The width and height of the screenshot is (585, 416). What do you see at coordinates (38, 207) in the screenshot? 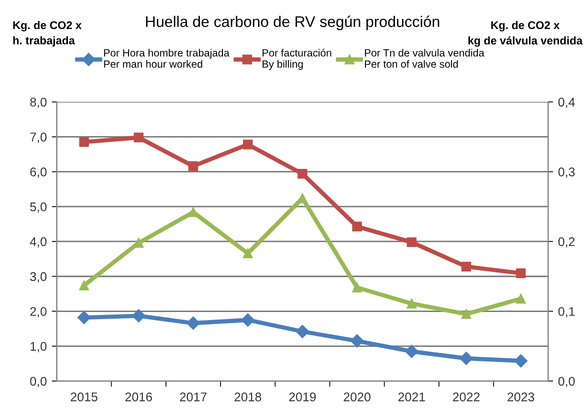
I see `y-tick-label: 5,0` at bounding box center [38, 207].